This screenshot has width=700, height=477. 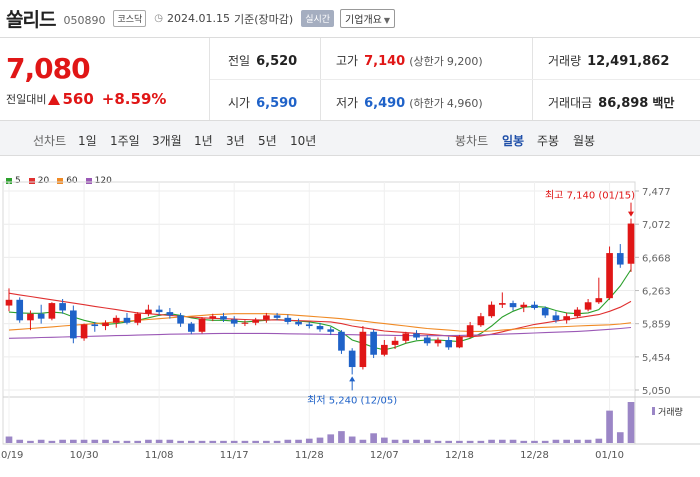 I want to click on tab-5y: 5년, so click(x=267, y=141).